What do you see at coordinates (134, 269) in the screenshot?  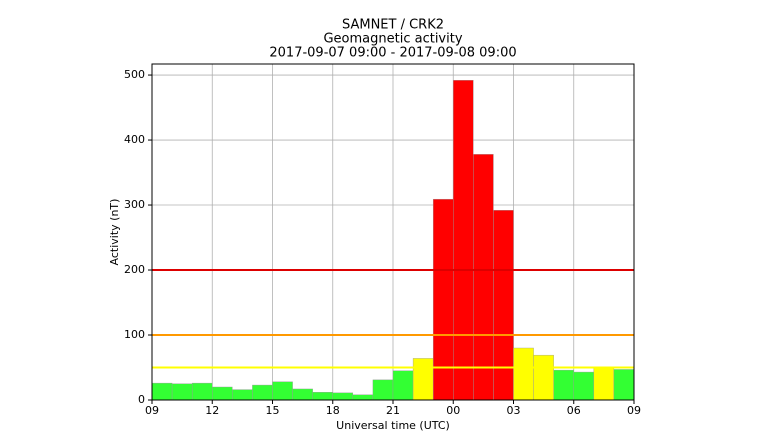 I see `y-tick-label: 200` at bounding box center [134, 269].